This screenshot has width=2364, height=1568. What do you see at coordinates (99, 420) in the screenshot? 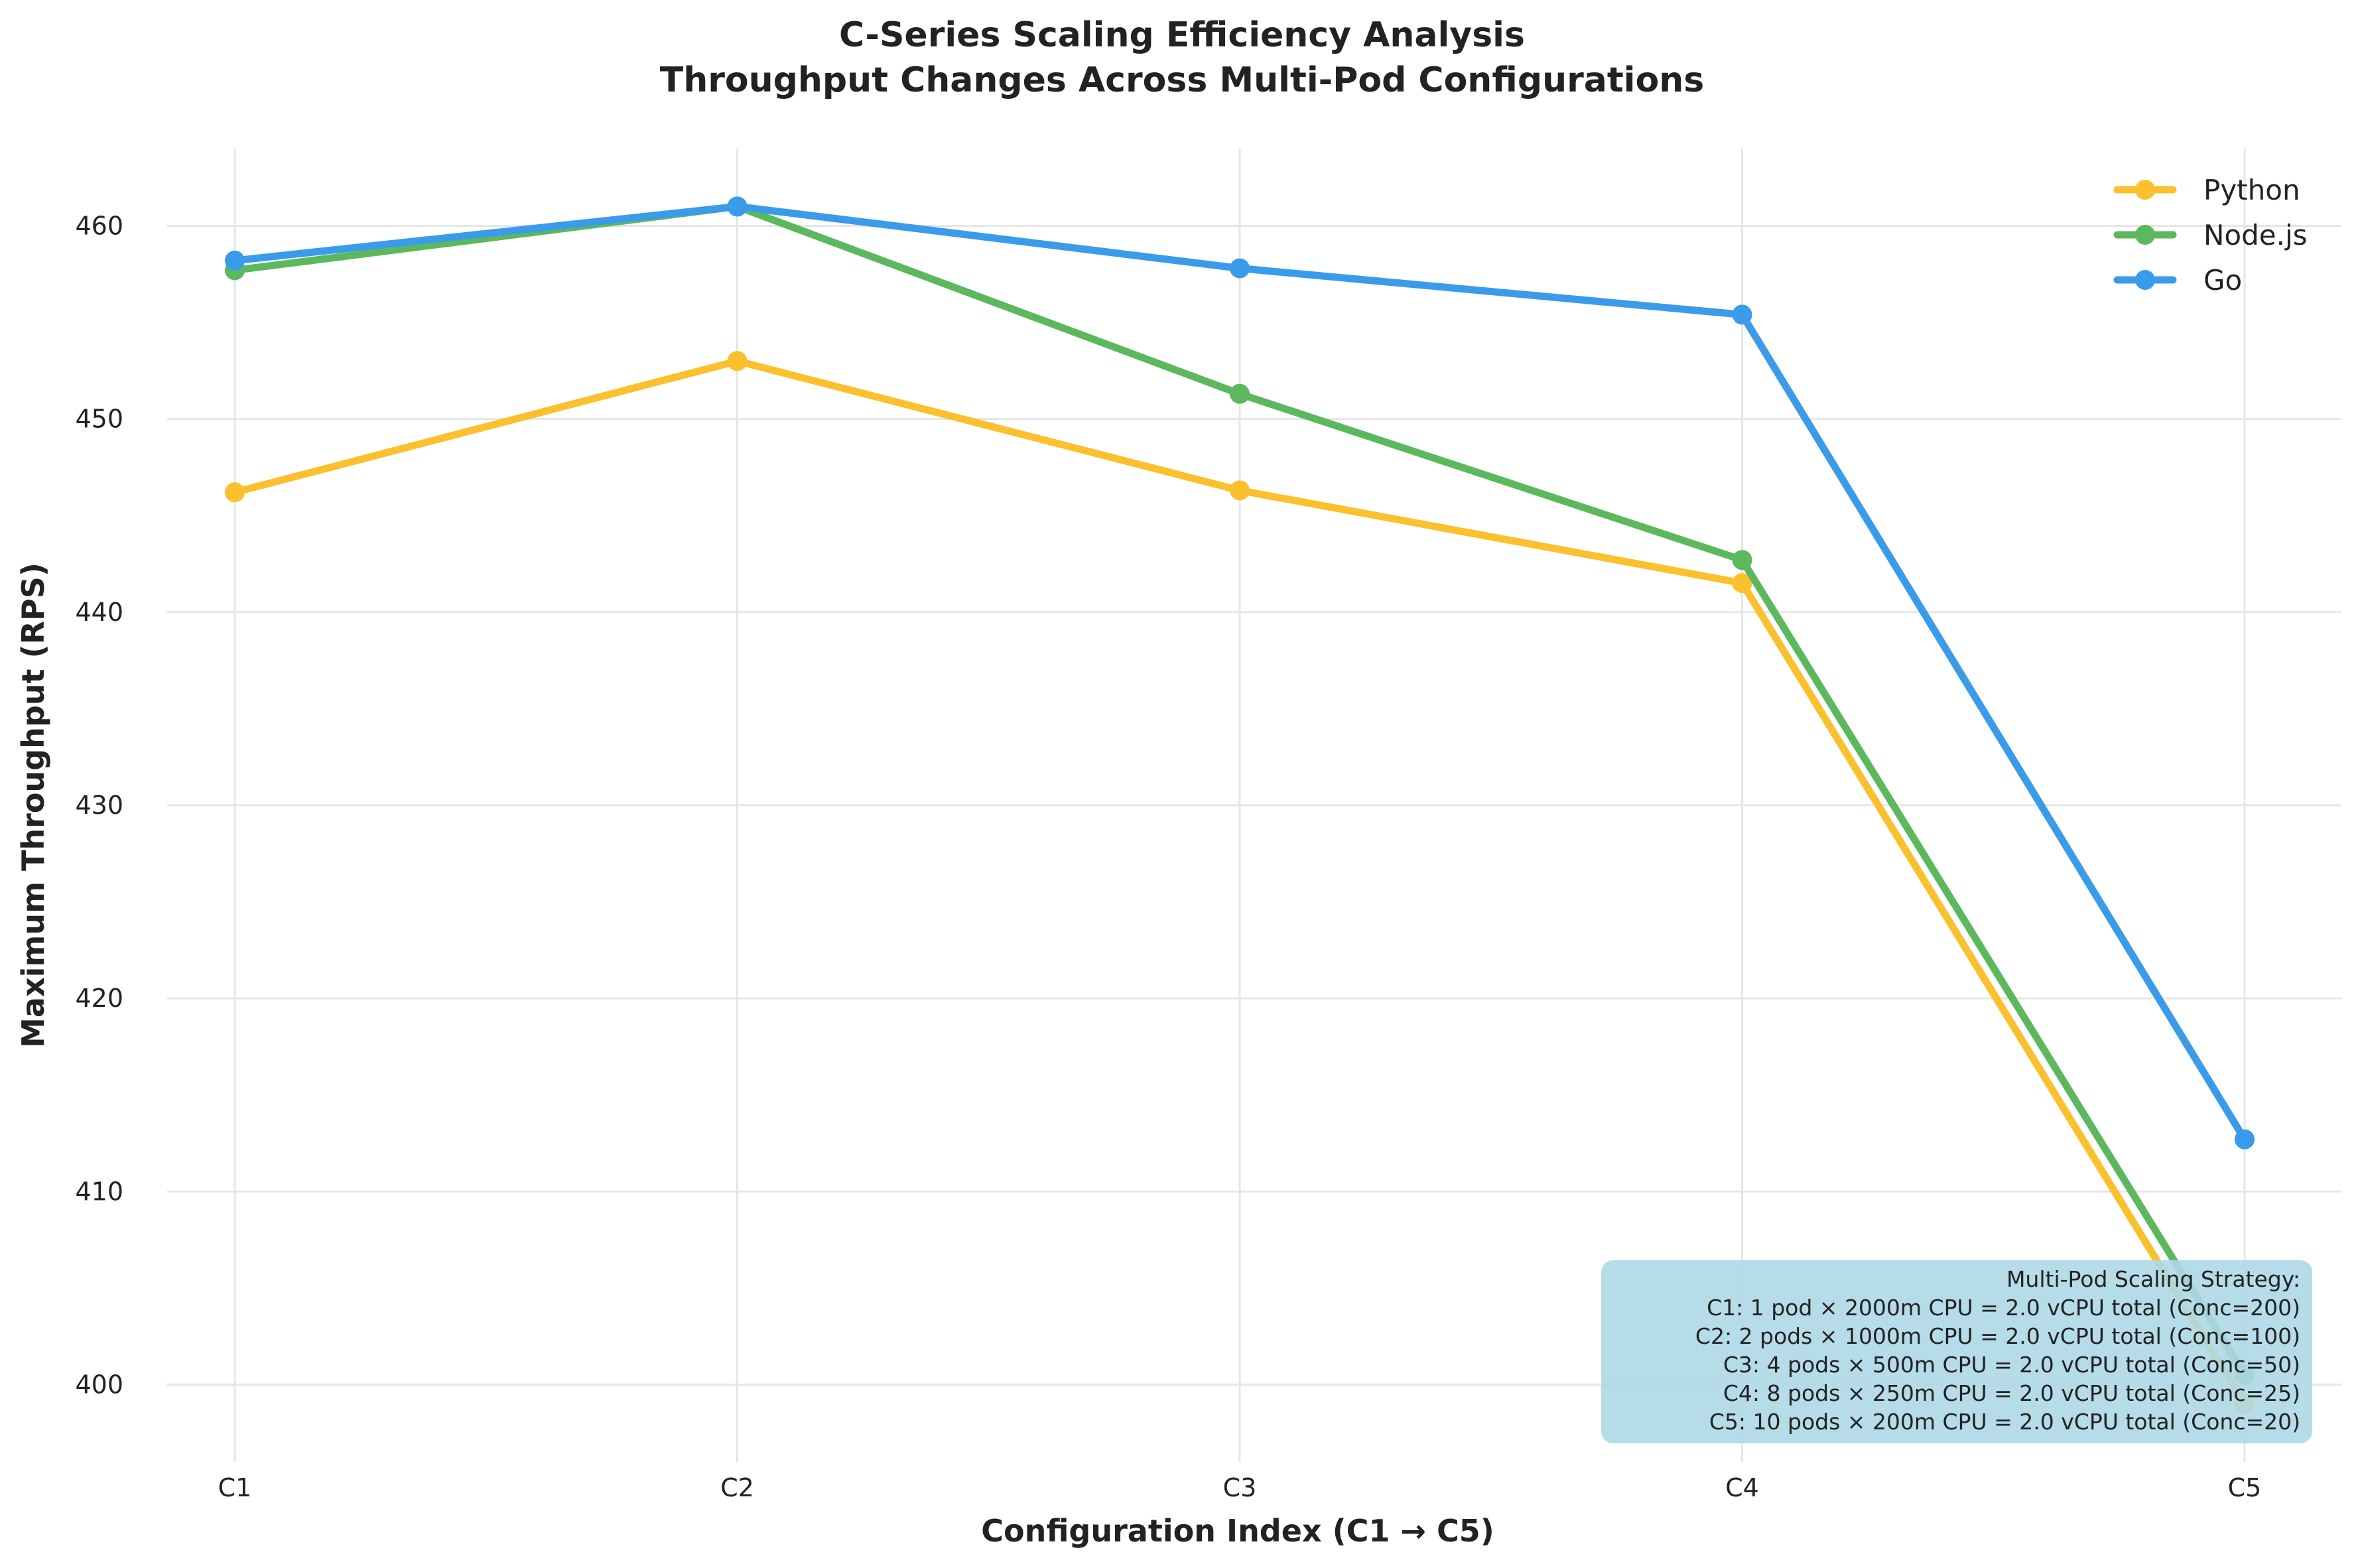
I see `y-tick-label: 450` at bounding box center [99, 420].